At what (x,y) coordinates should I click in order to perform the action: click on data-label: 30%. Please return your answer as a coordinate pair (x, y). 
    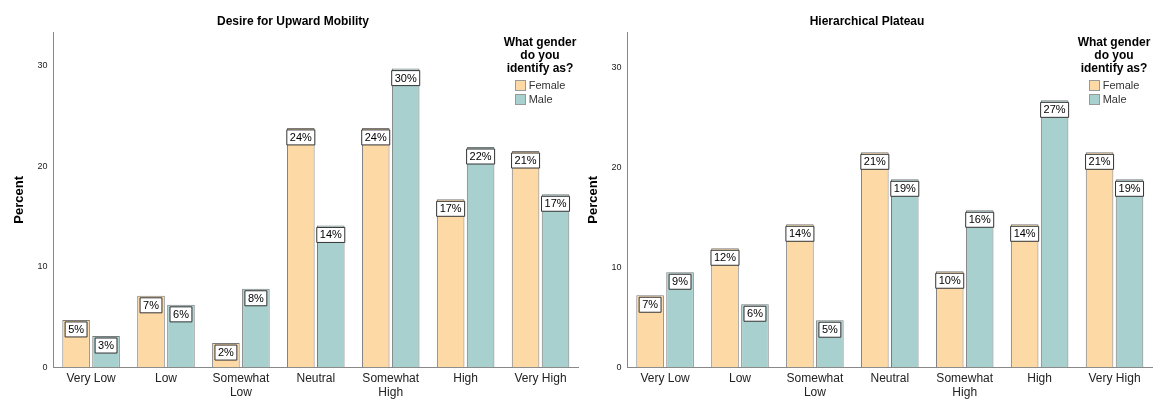
    Looking at the image, I should click on (405, 77).